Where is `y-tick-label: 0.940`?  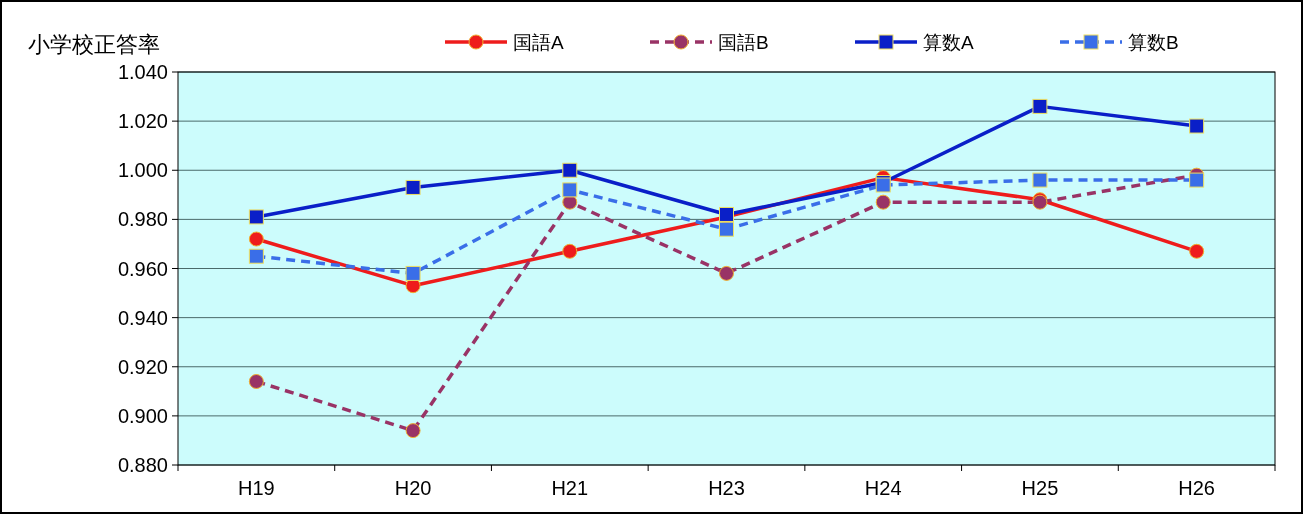
y-tick-label: 0.940 is located at coordinates (142, 317).